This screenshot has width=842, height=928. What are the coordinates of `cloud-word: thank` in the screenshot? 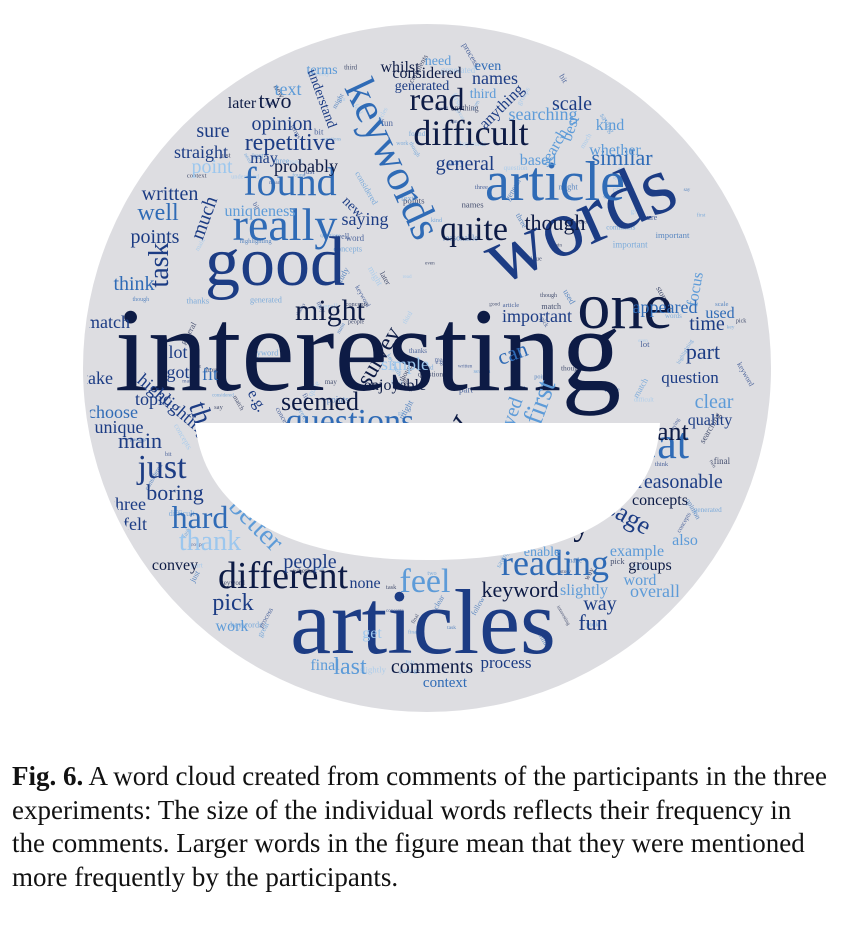 It's located at (210, 541).